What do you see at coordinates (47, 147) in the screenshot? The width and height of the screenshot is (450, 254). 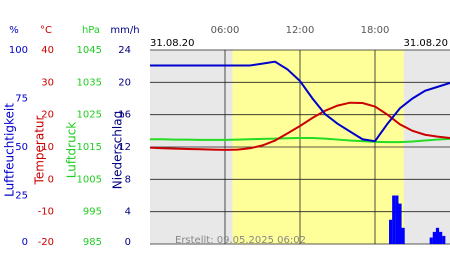 I see `y-tick-label: 10` at bounding box center [47, 147].